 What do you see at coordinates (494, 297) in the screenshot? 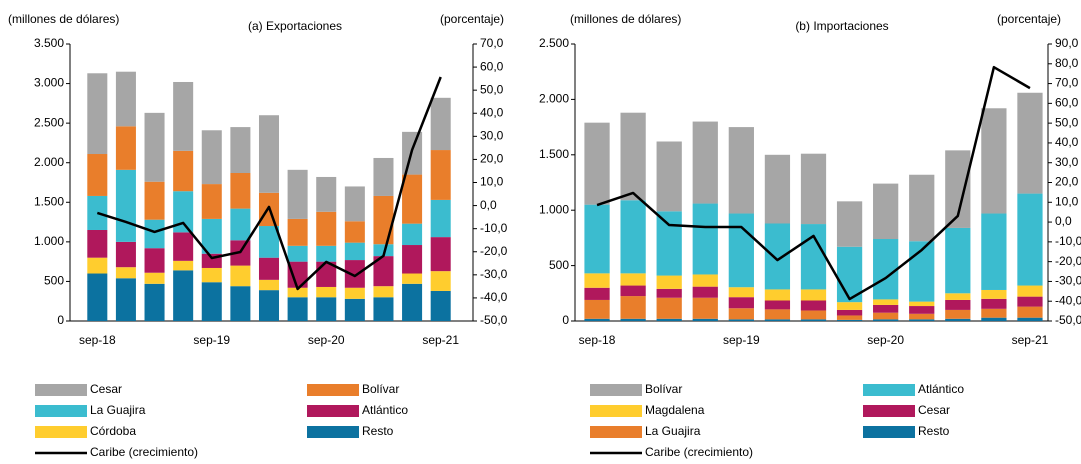
I see `y2-tick-label: -40,0` at bounding box center [494, 297].